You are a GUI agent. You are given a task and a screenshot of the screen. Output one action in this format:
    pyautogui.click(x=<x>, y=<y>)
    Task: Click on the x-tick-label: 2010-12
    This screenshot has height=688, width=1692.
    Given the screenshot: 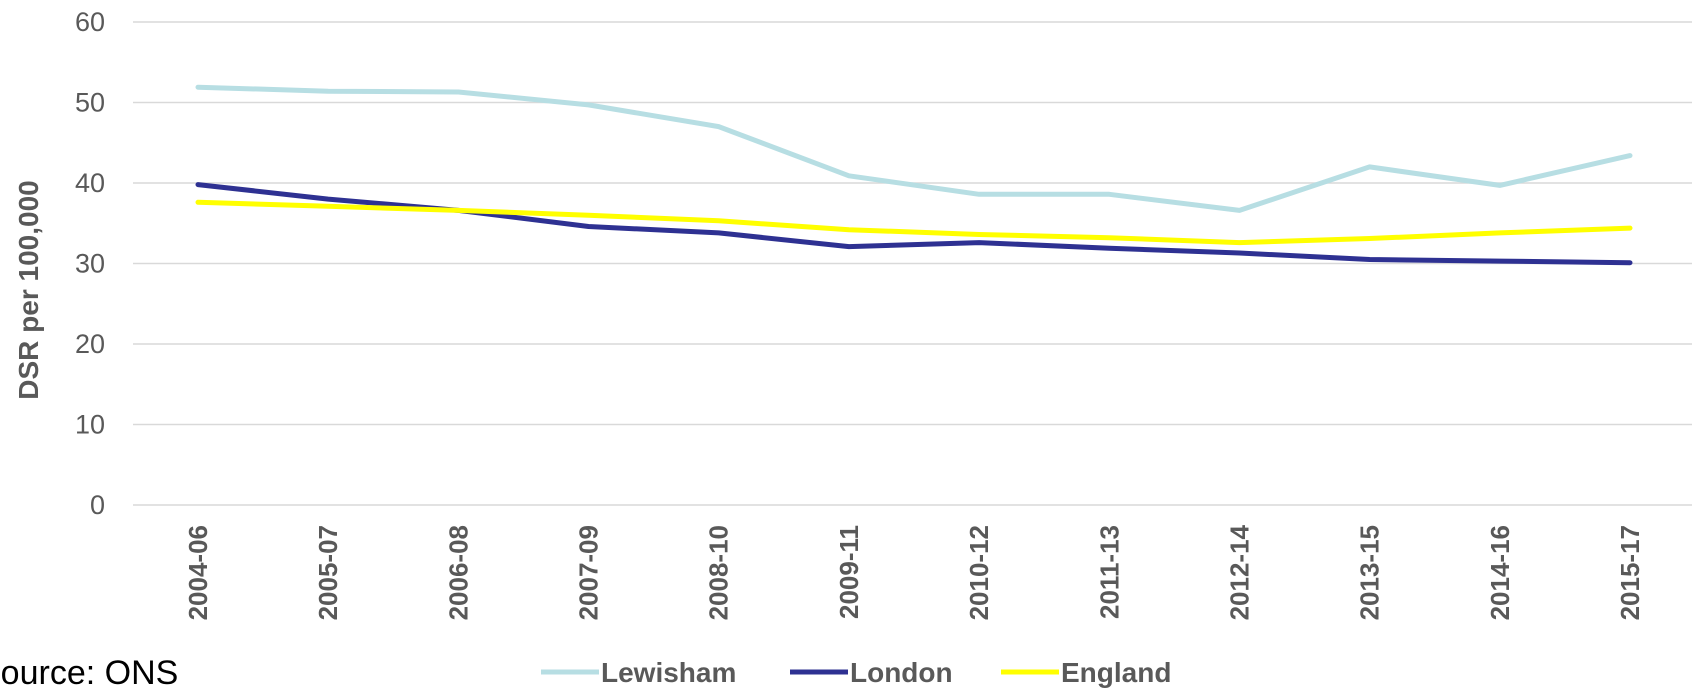 What is the action you would take?
    pyautogui.click(x=979, y=572)
    